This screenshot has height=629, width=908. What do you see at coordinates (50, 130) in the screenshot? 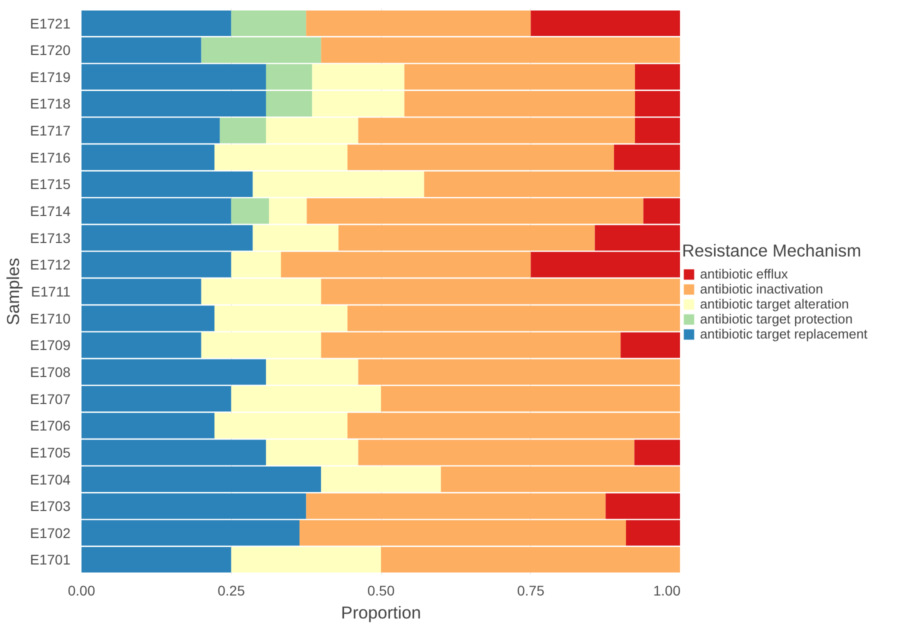
I see `y-tick-label: E1717` at bounding box center [50, 130].